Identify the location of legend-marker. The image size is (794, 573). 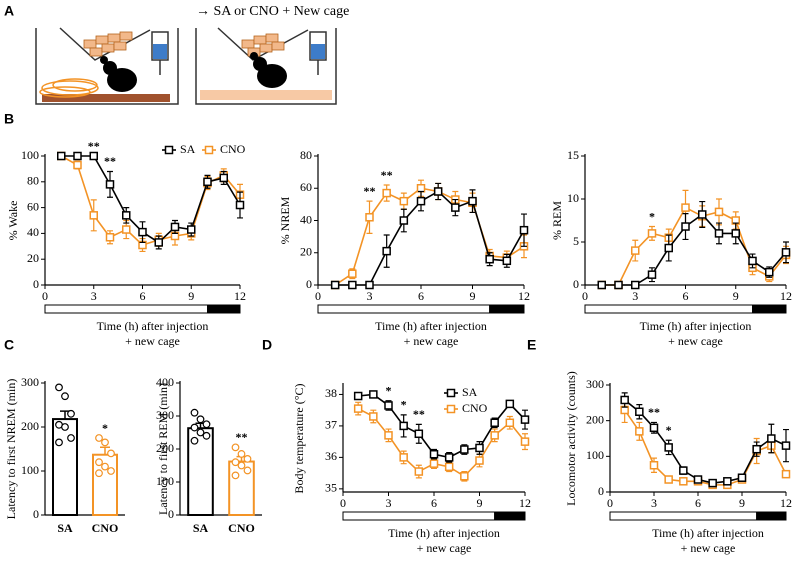
(169, 150).